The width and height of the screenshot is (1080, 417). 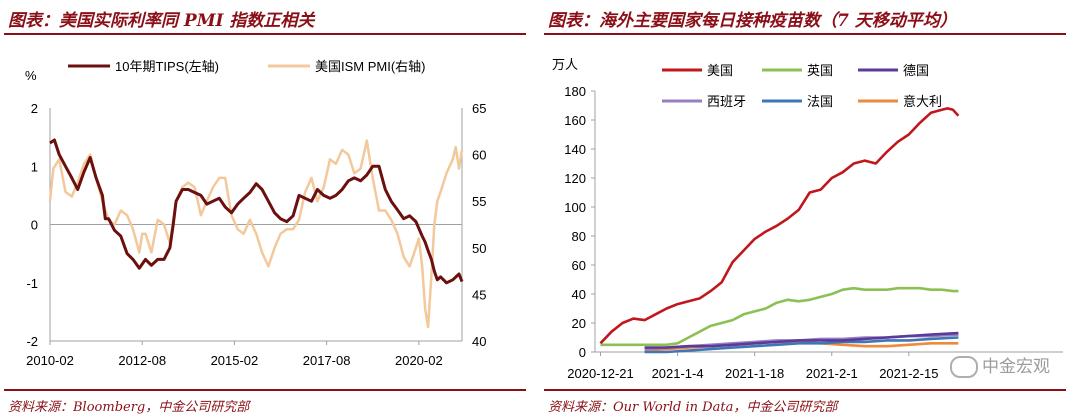 I want to click on right-title-rule, so click(x=805, y=34).